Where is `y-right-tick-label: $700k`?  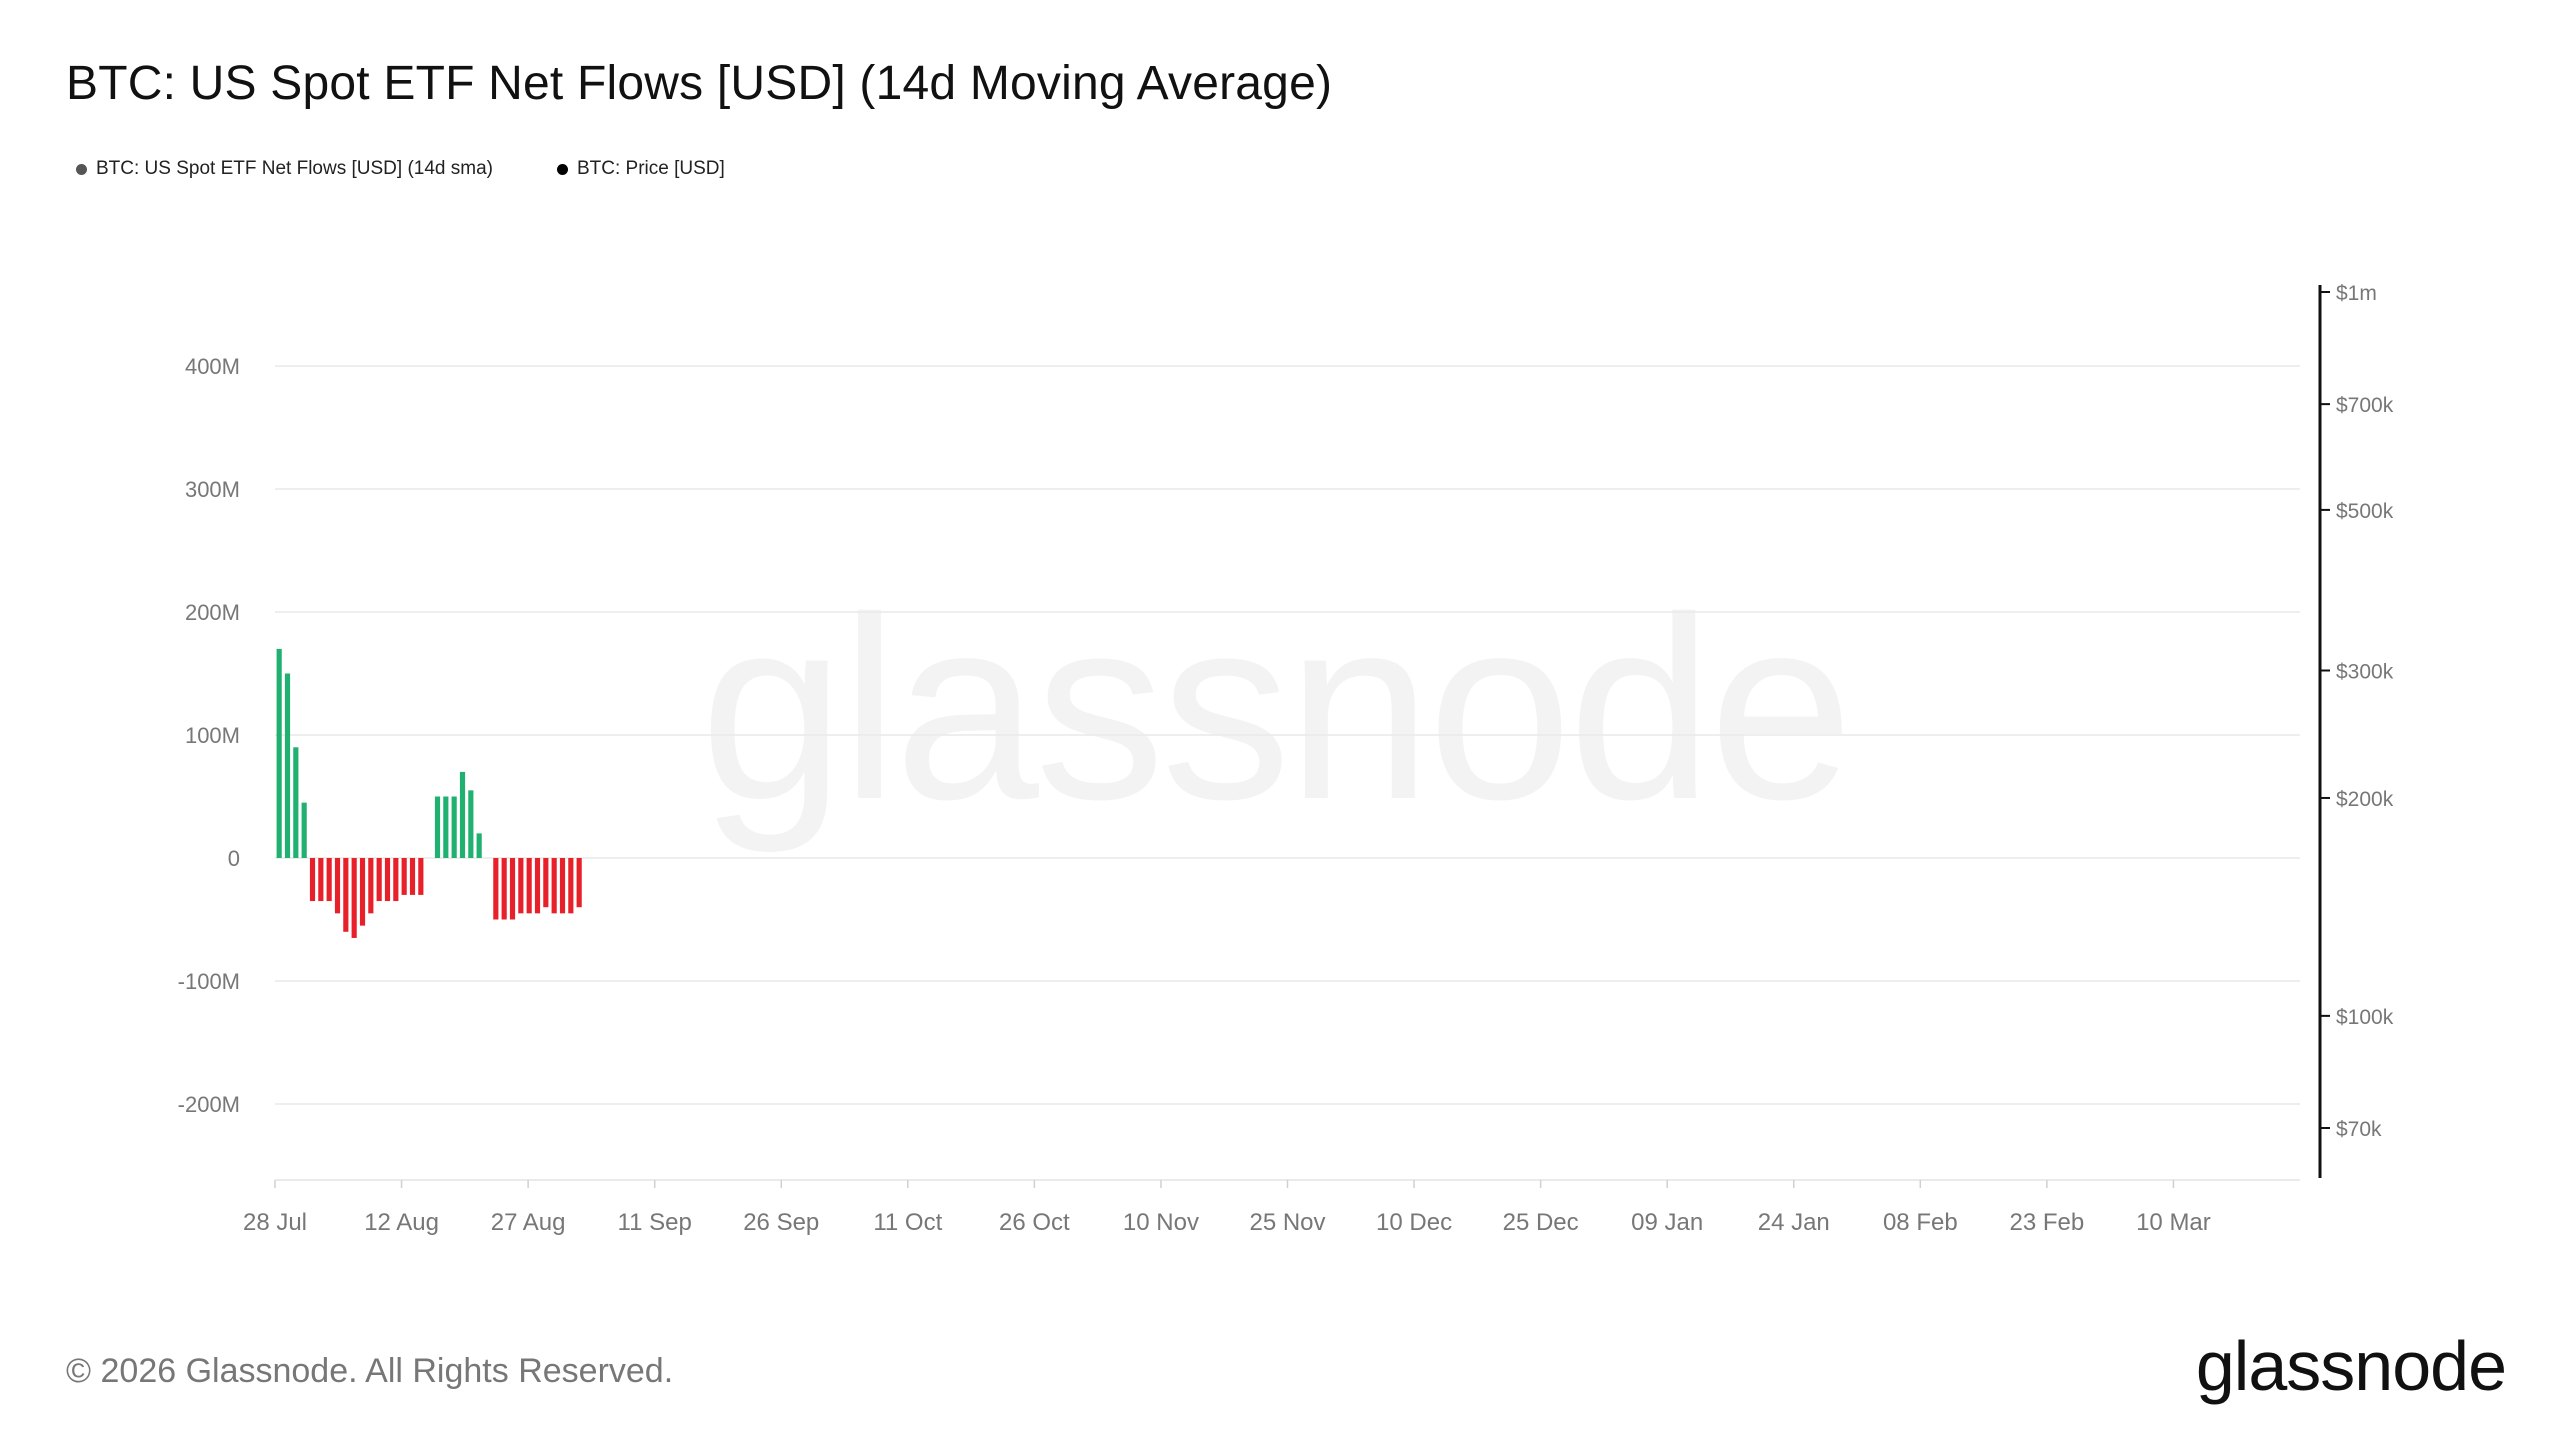
y-right-tick-label: $700k is located at coordinates (2365, 405).